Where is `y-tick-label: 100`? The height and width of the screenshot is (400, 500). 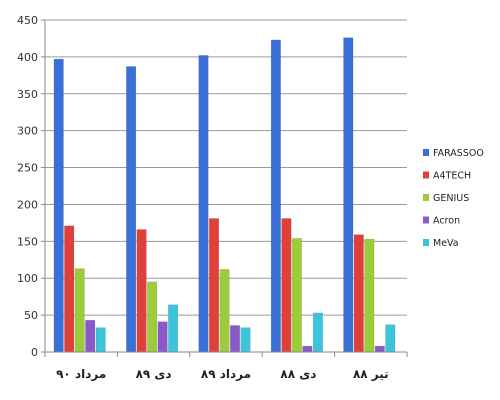 y-tick-label: 100 is located at coordinates (27, 278).